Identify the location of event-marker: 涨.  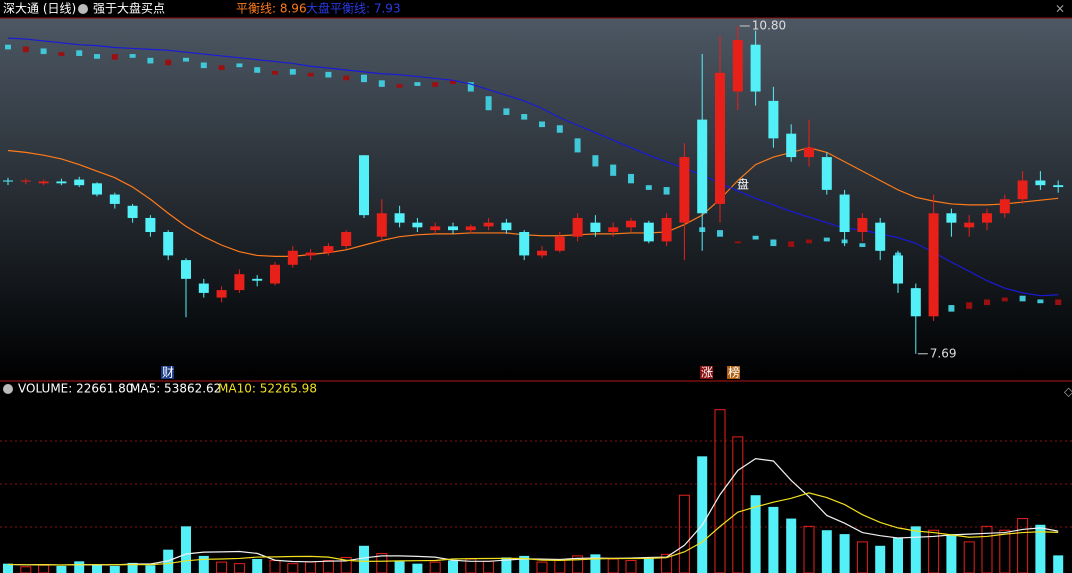
(707, 372).